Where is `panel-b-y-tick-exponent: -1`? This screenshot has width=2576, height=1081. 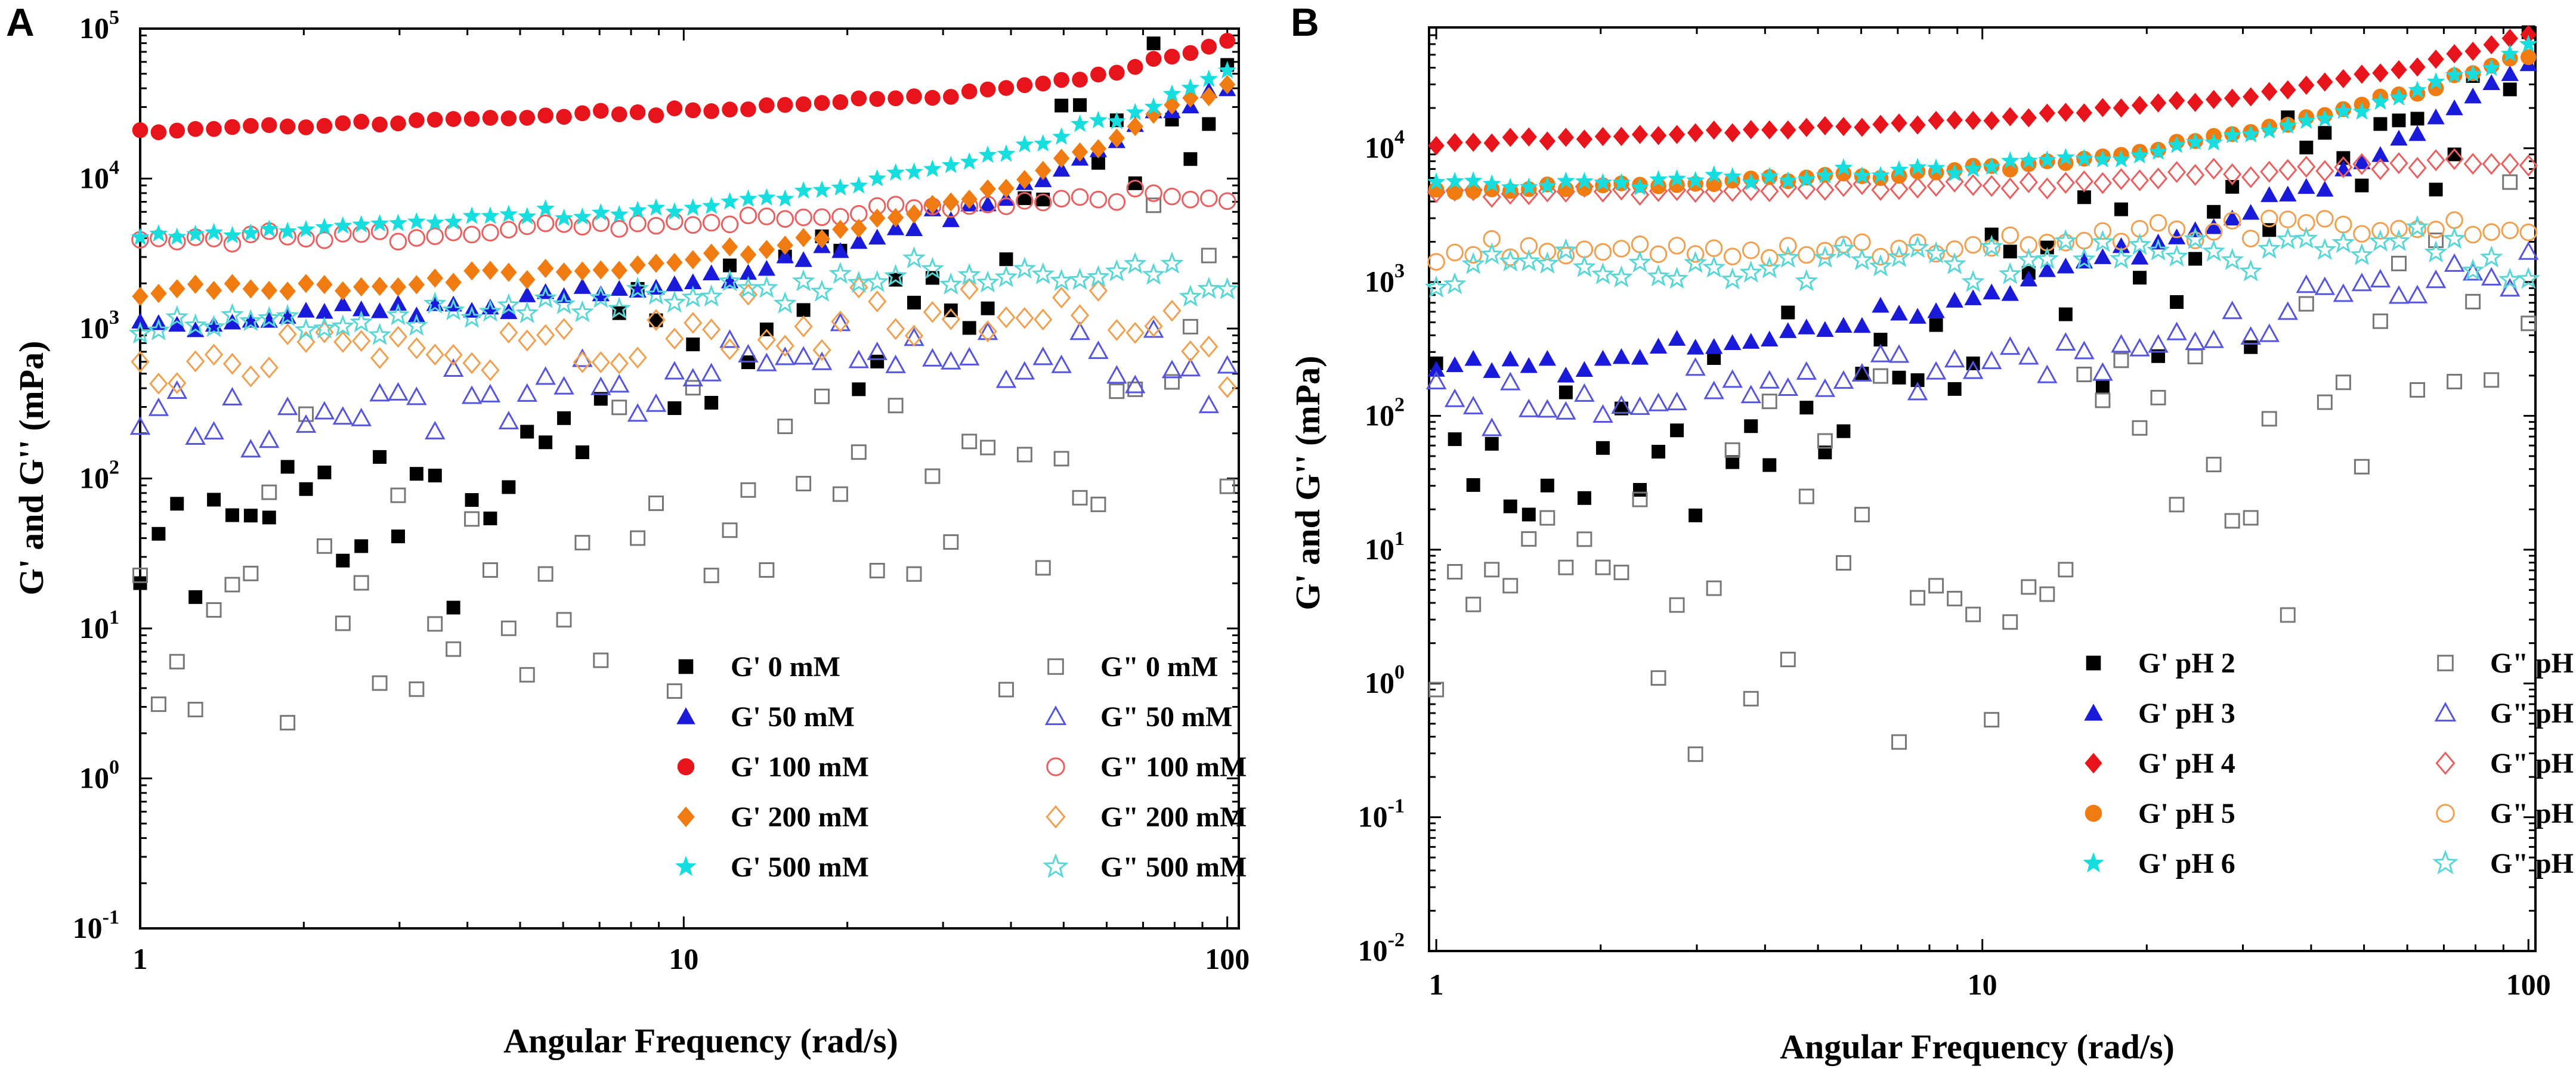 panel-b-y-tick-exponent: -1 is located at coordinates (1396, 806).